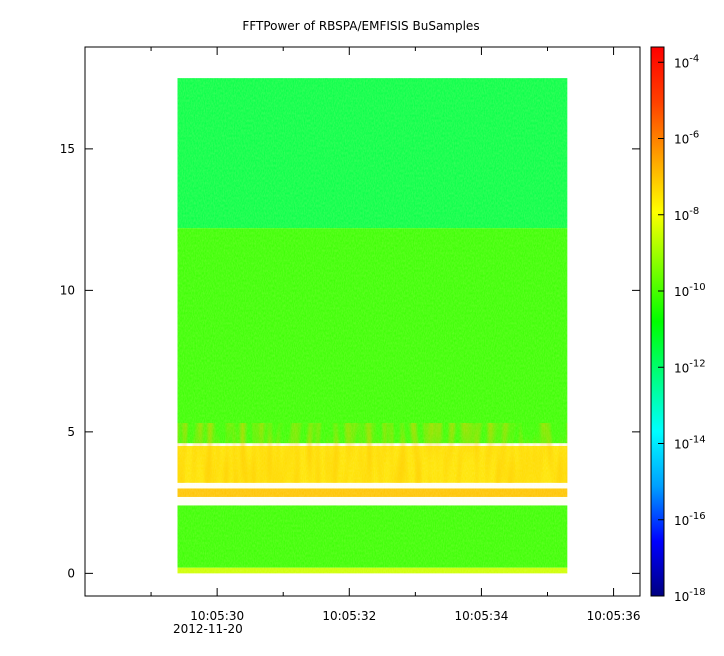 Image resolution: width=724 pixels, height=656 pixels. Describe the element at coordinates (71, 432) in the screenshot. I see `y-tick-label: 5` at that location.